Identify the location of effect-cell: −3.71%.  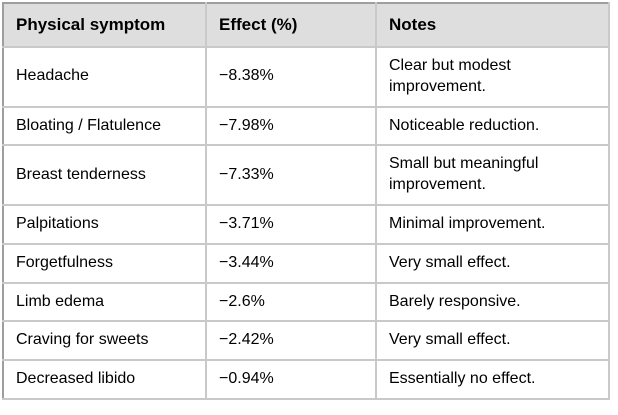
(291, 224).